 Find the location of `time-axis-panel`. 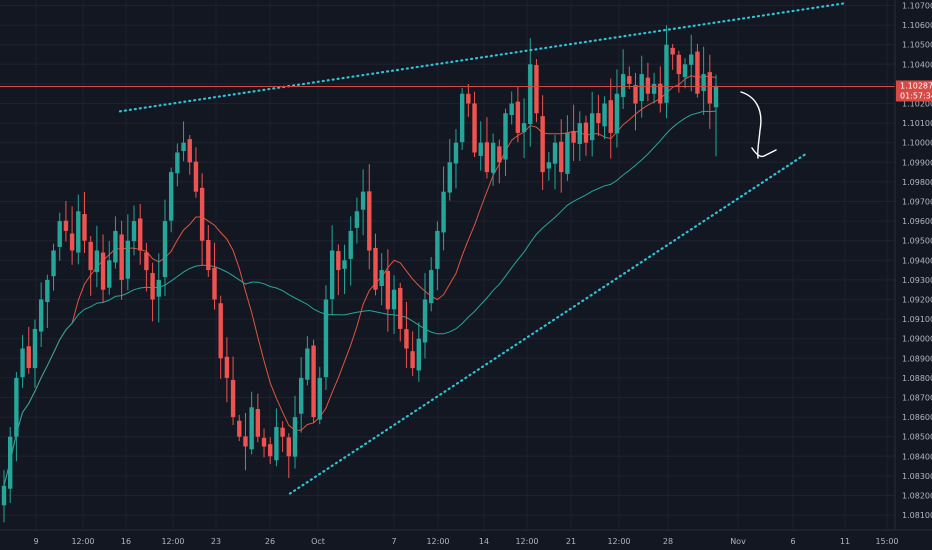

time-axis-panel is located at coordinates (466, 540).